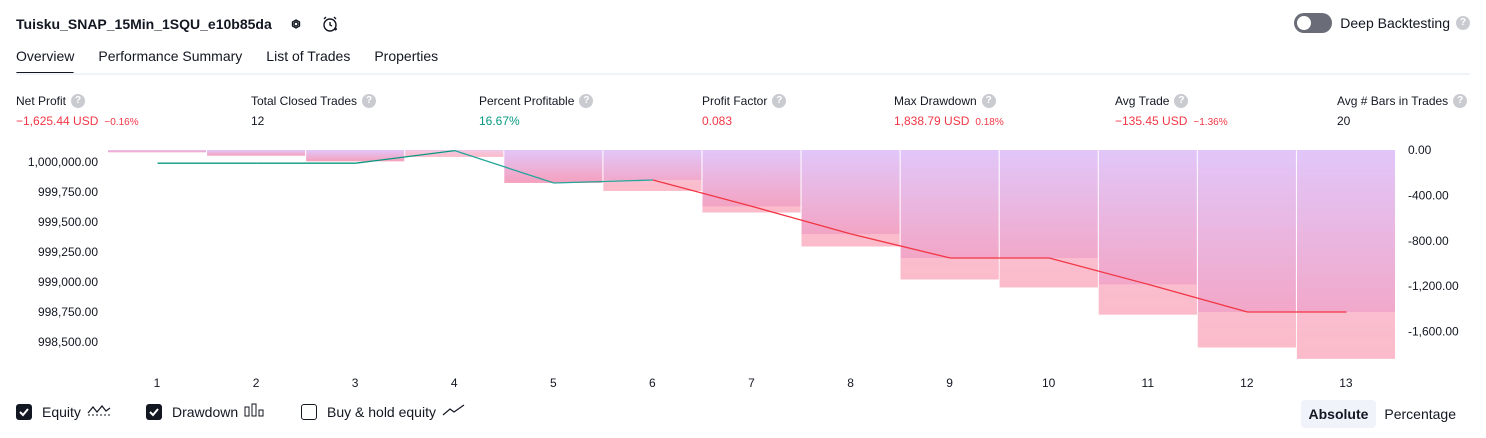  I want to click on x-axis-tick: 4, so click(454, 383).